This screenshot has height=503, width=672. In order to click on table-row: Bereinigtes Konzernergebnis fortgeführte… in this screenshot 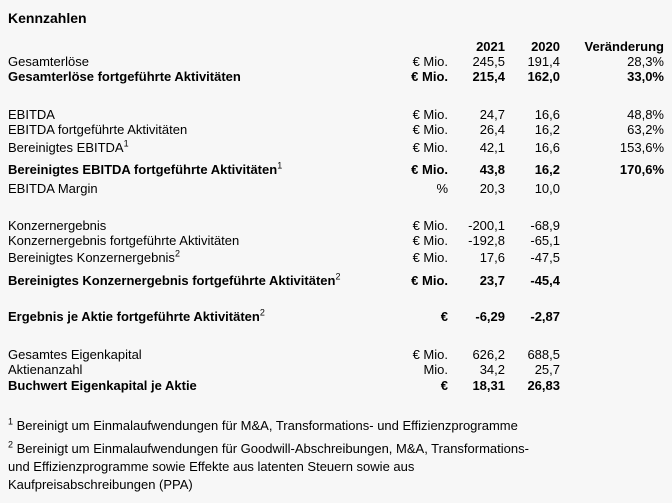, I will do `click(336, 276)`.